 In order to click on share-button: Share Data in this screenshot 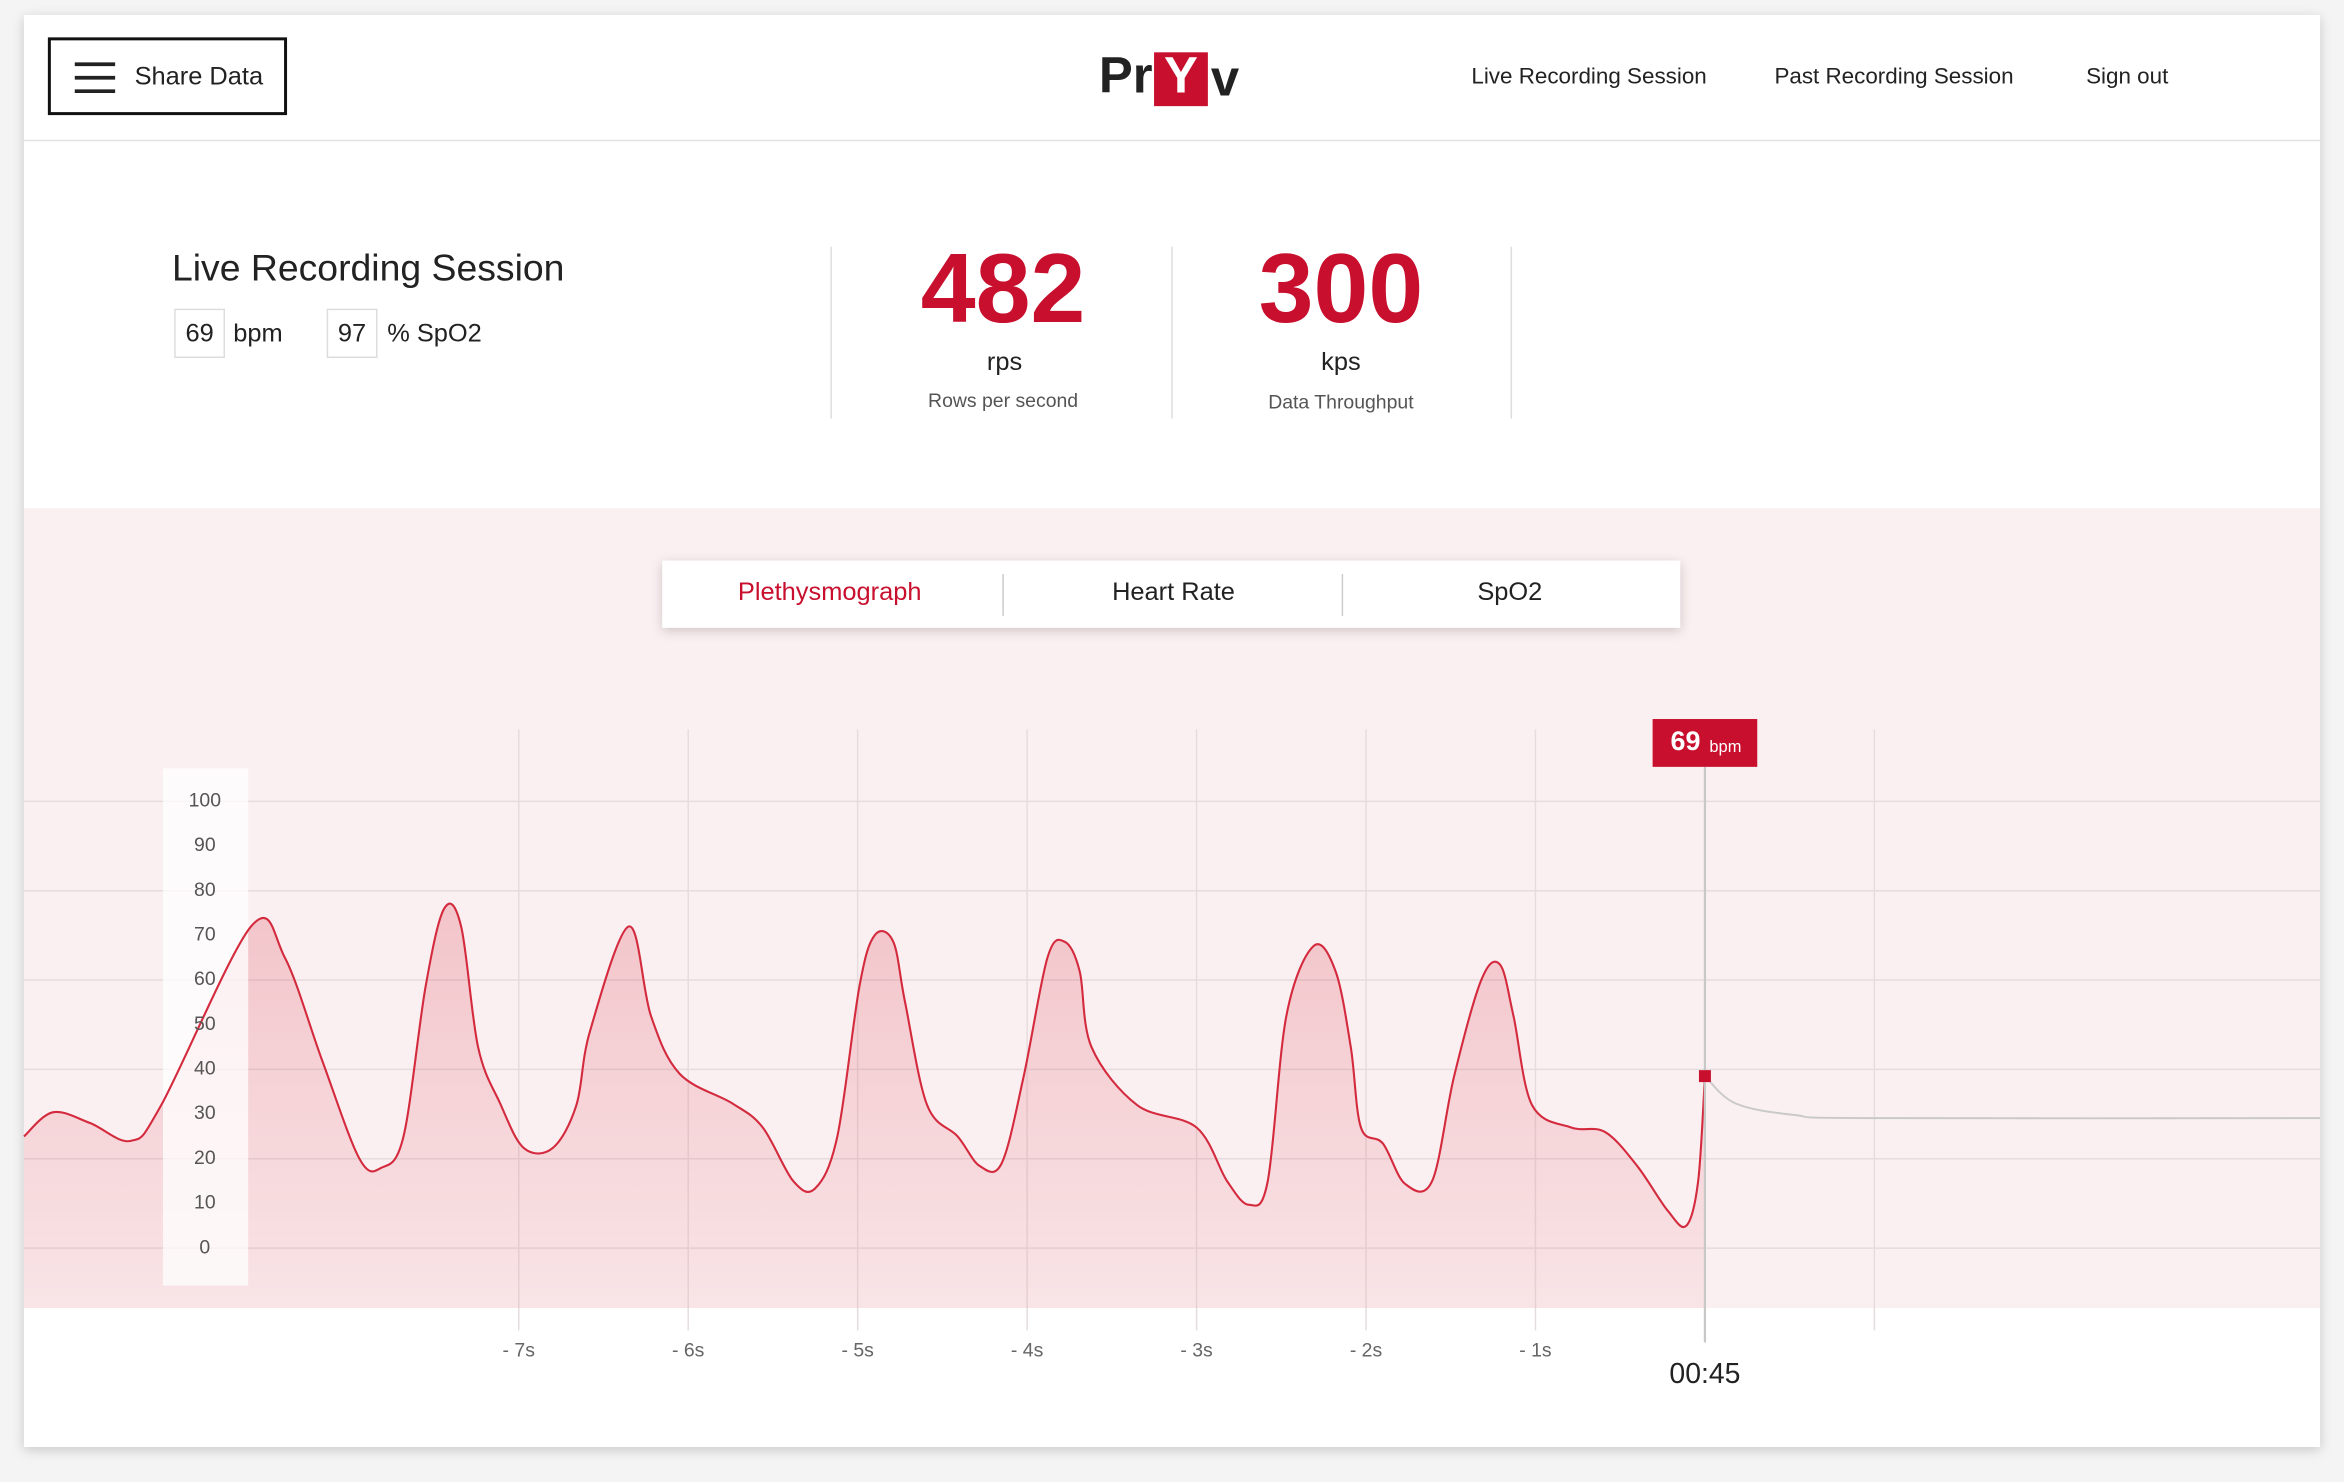, I will do `click(167, 76)`.